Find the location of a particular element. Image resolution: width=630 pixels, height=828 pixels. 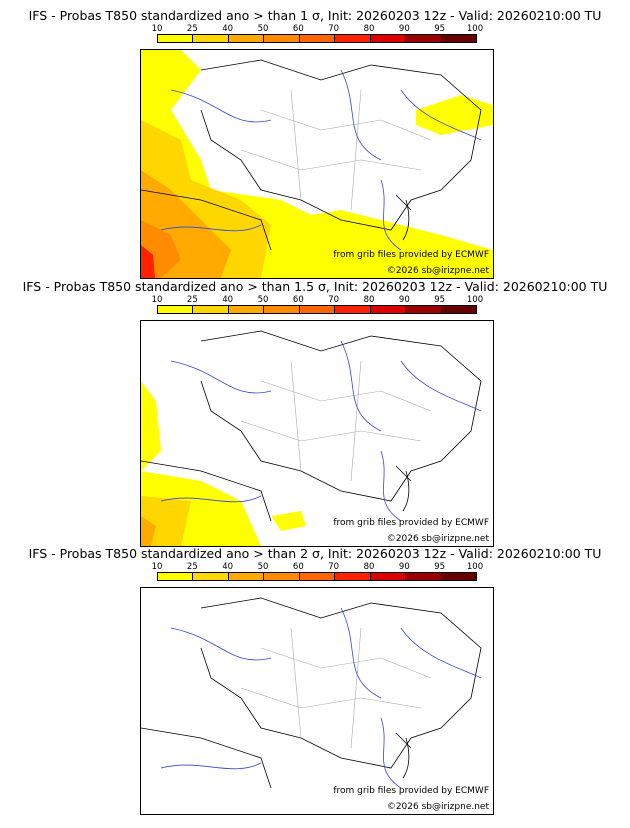

probability-fill is located at coordinates (223, 463).